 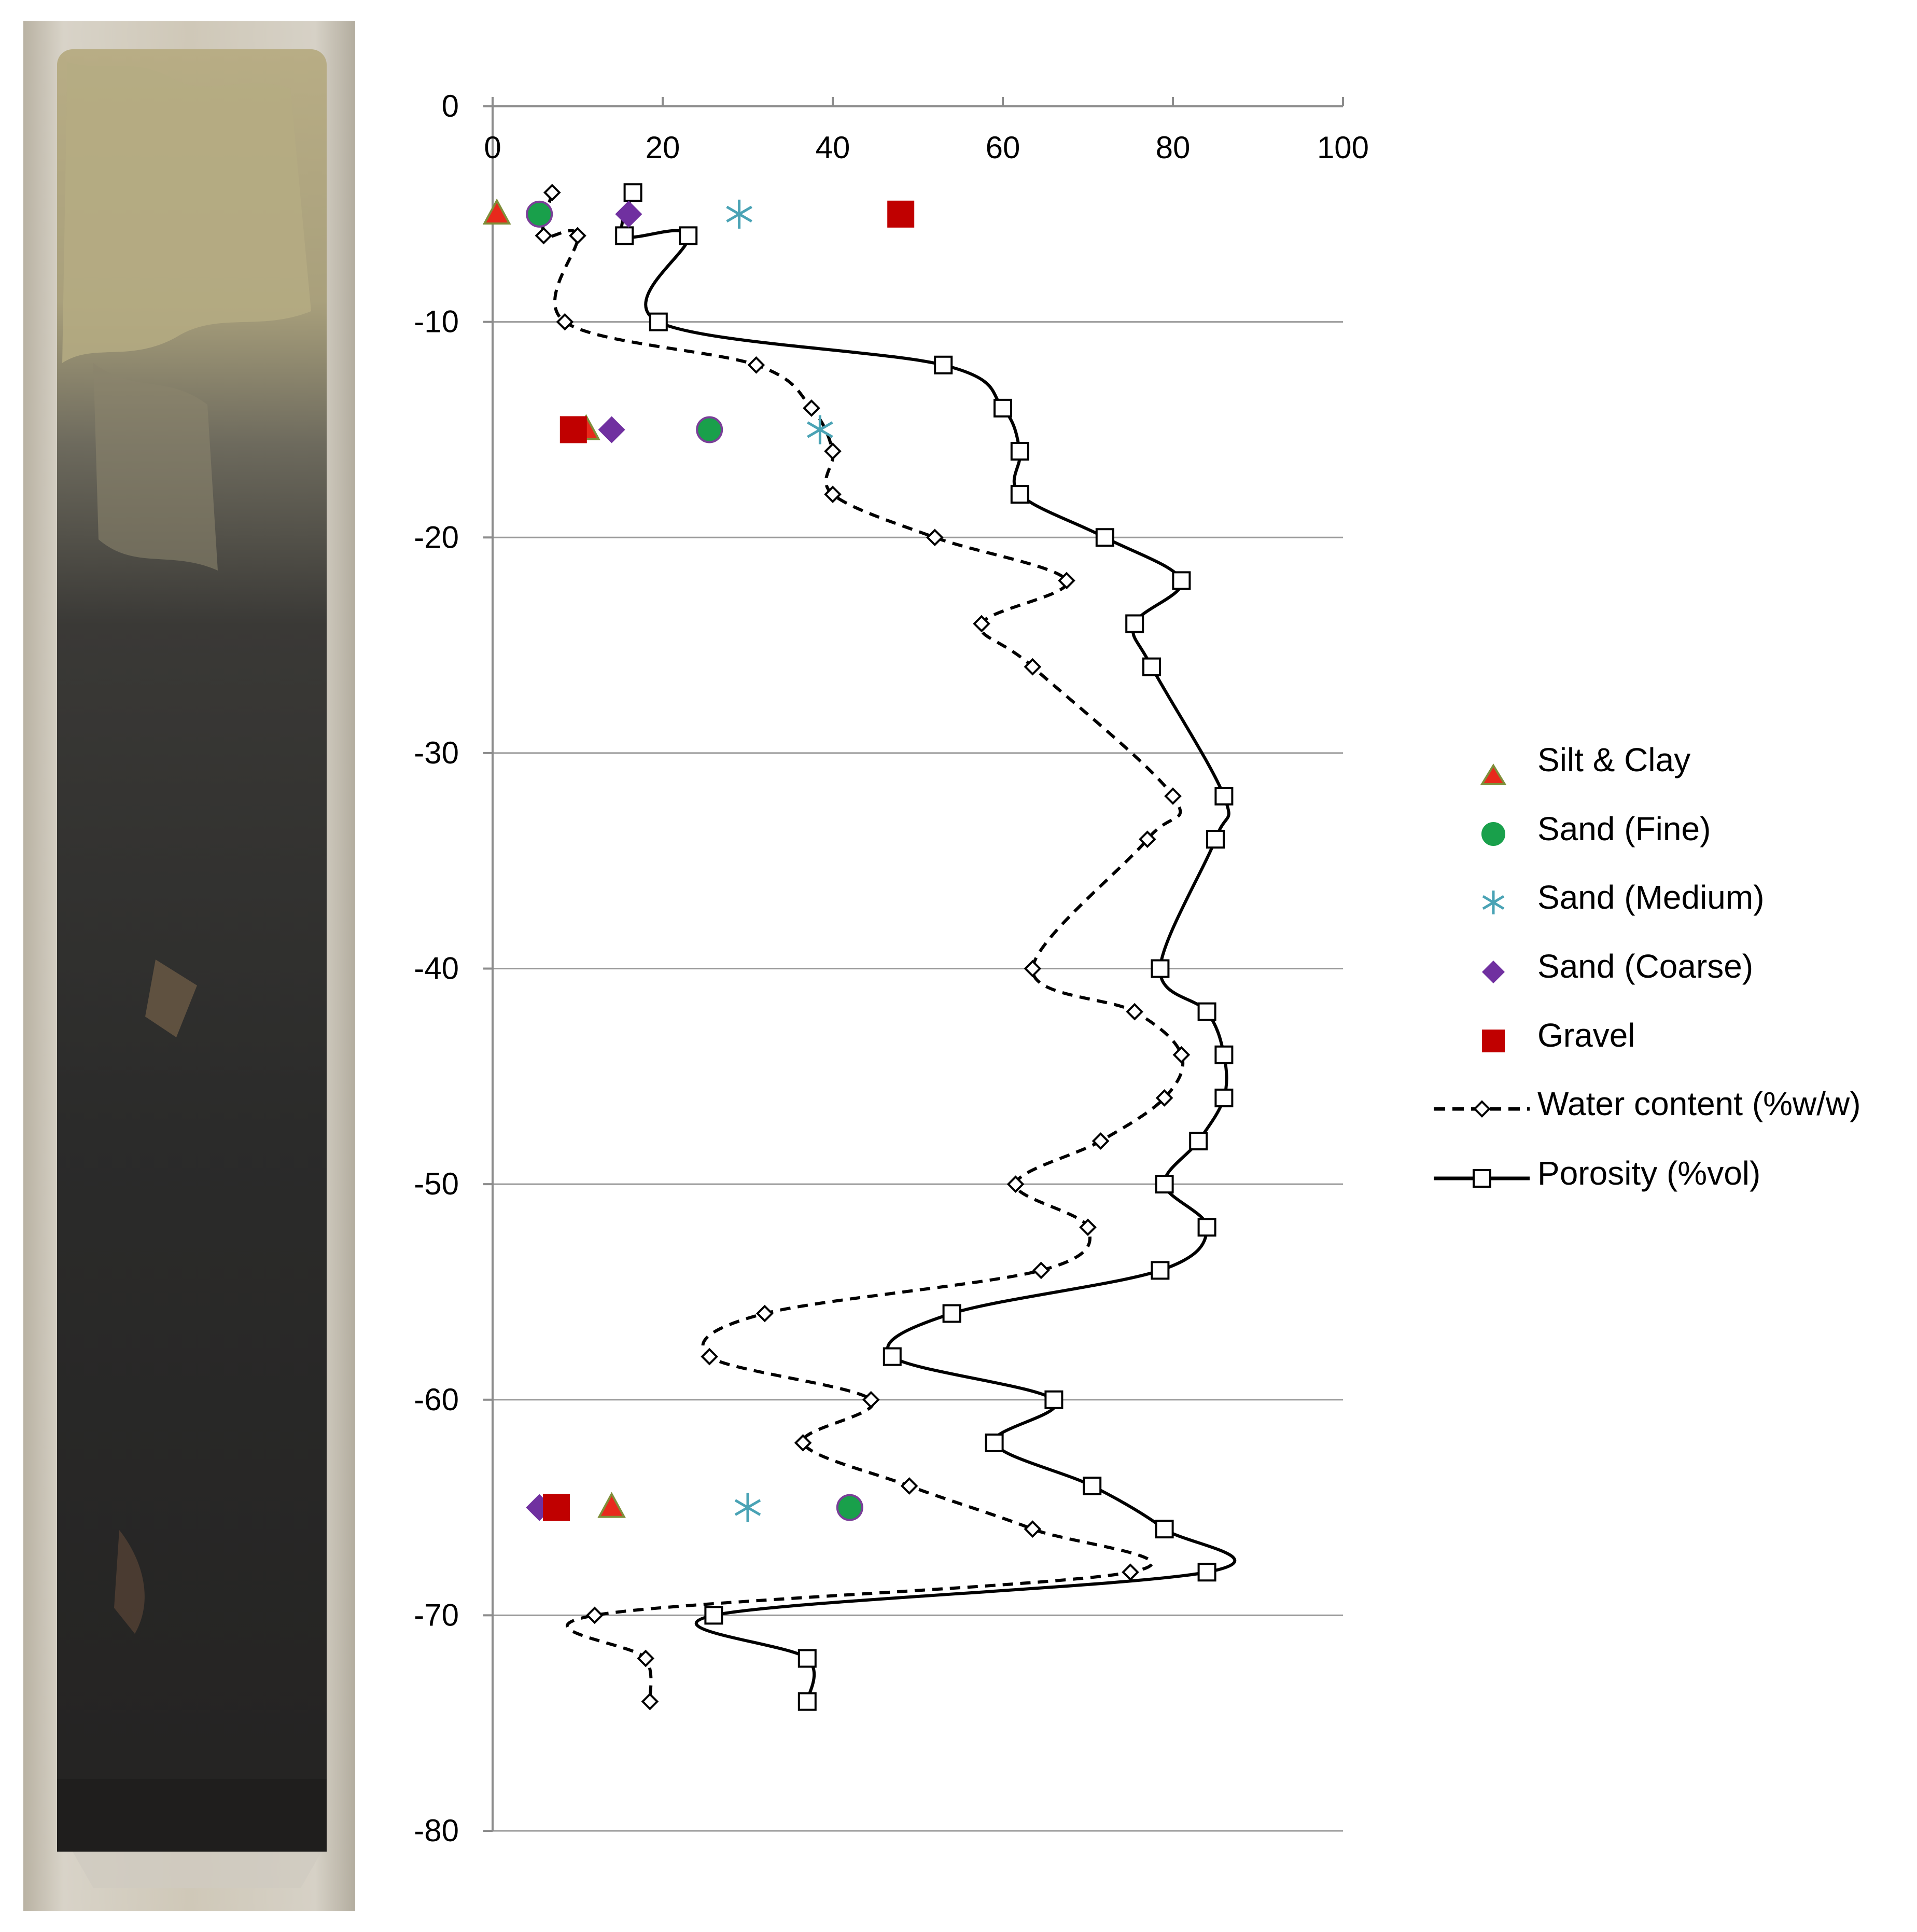 I want to click on legend-label: Gravel, so click(x=1586, y=1035).